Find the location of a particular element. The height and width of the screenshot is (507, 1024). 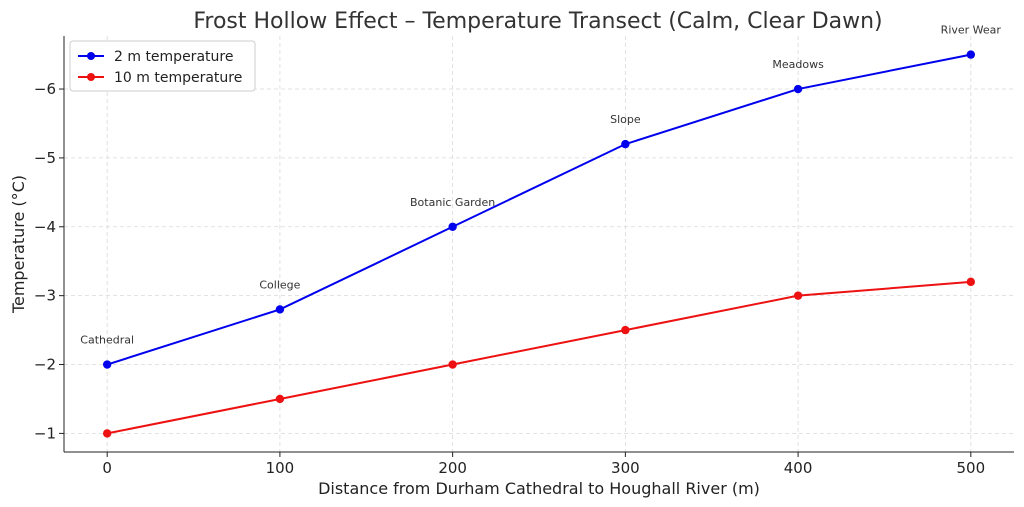

legend: 2 m temperature 10 m temperature is located at coordinates (162, 66).